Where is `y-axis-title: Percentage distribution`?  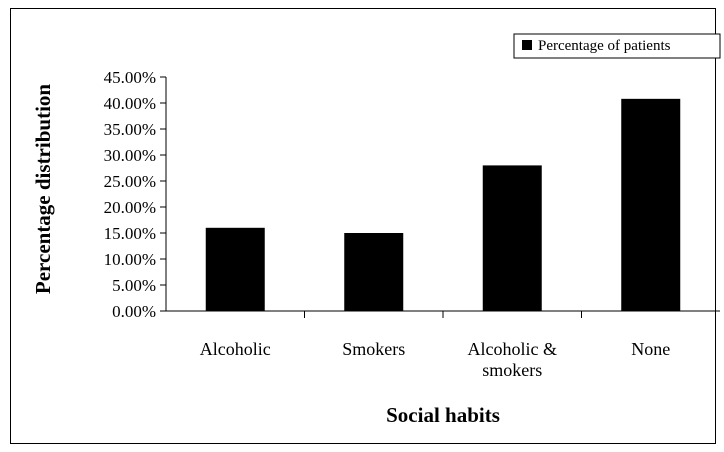
y-axis-title: Percentage distribution is located at coordinates (43, 189).